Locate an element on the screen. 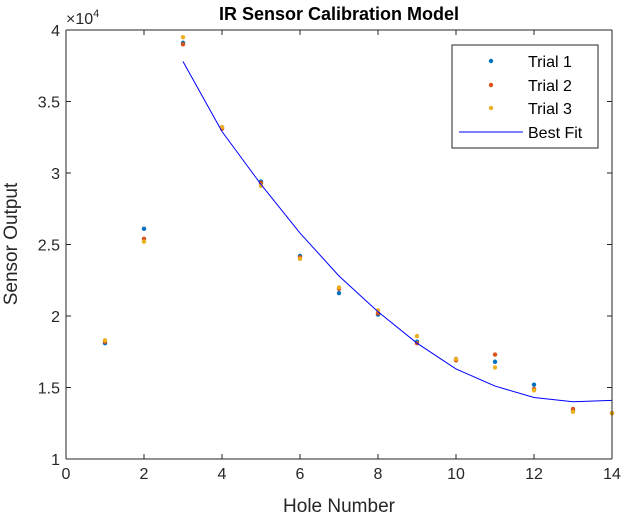 This screenshot has width=626, height=516. y-tick-label: 1.5 is located at coordinates (49, 389).